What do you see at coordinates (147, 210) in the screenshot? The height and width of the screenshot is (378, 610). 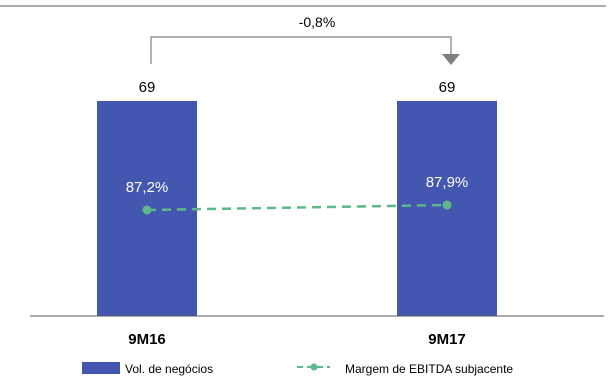 I see `margin-point-9M16` at bounding box center [147, 210].